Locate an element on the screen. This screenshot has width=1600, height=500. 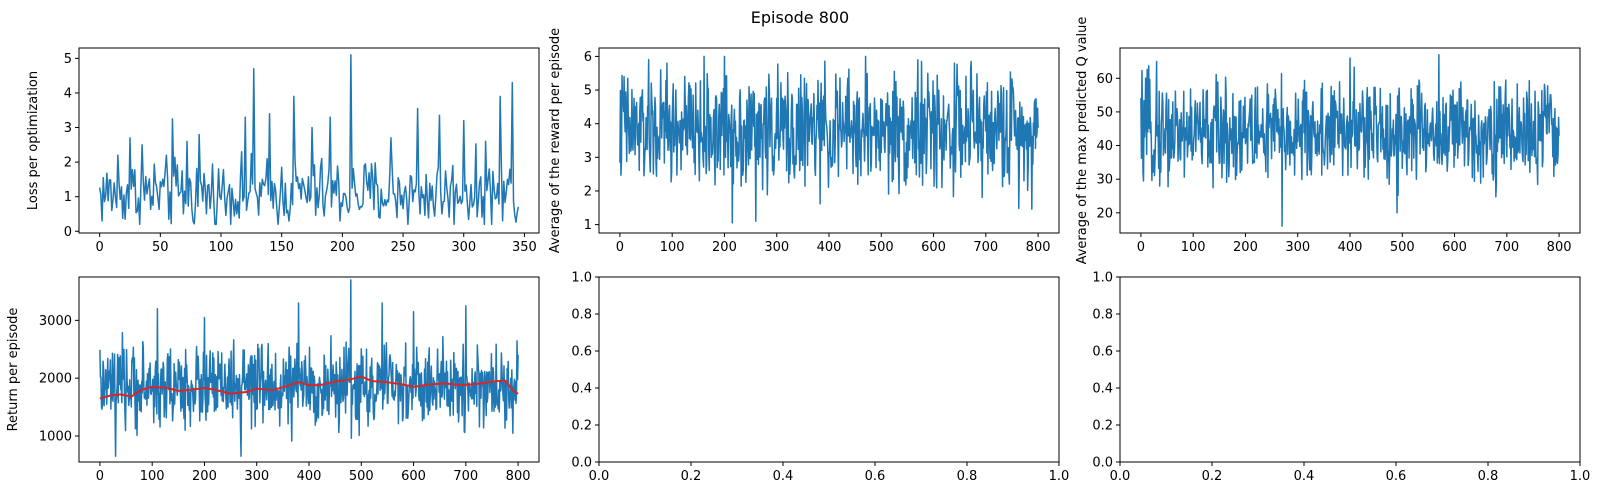
moving-average-line is located at coordinates (309, 387).